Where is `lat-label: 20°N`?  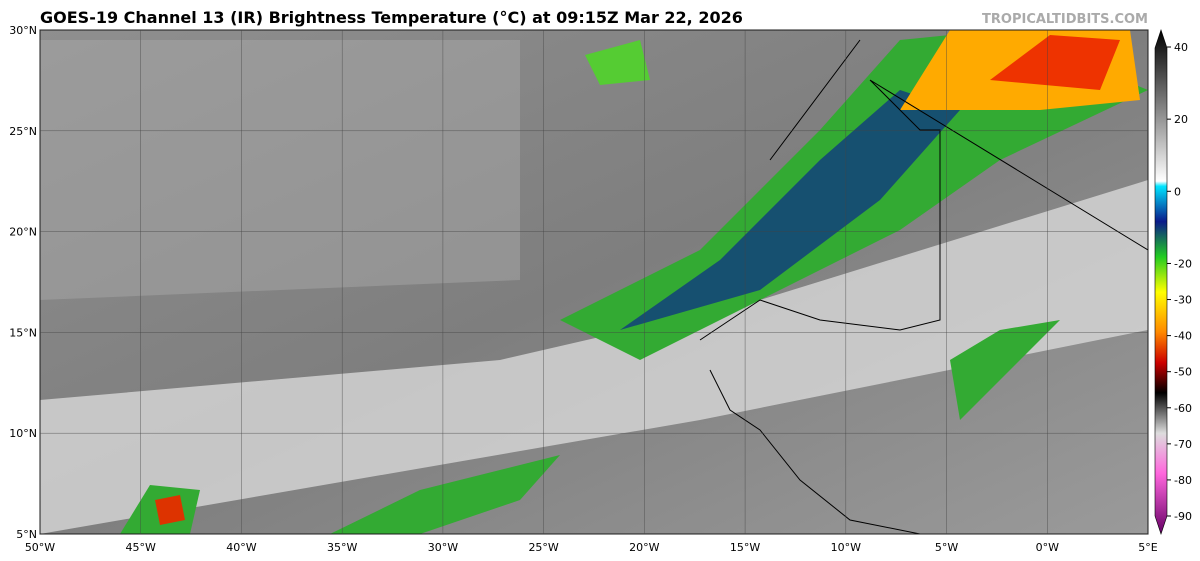 lat-label: 20°N is located at coordinates (23, 232).